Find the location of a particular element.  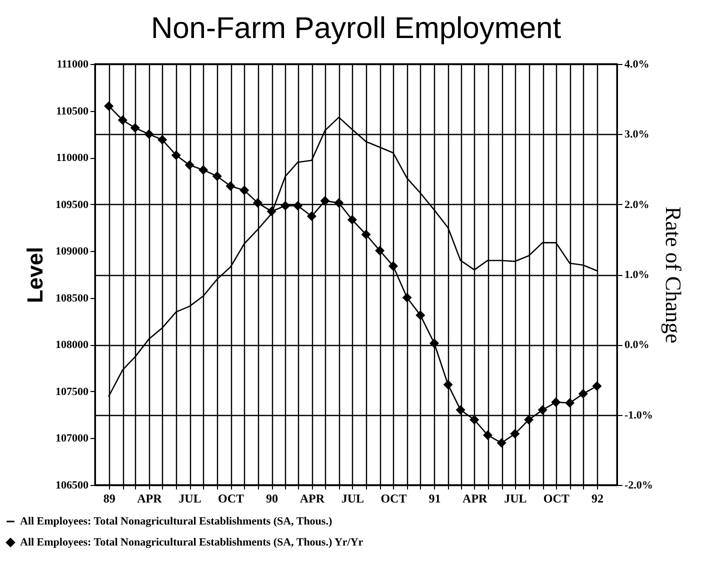

legend-label: All Employees: Total Nonagricultural Establishments (SA, Thous.) is located at coordinates (176, 522).